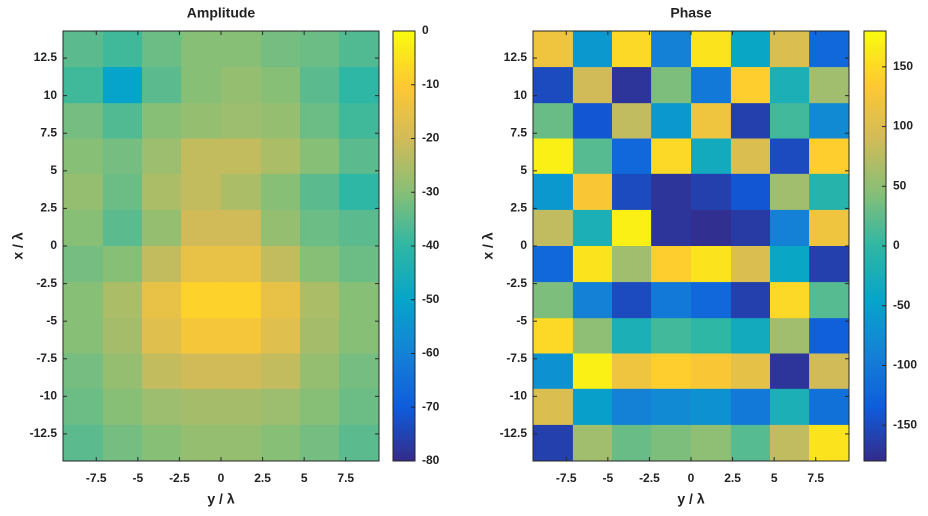 The width and height of the screenshot is (928, 516). I want to click on y-tick-label: -12.5, so click(44, 433).